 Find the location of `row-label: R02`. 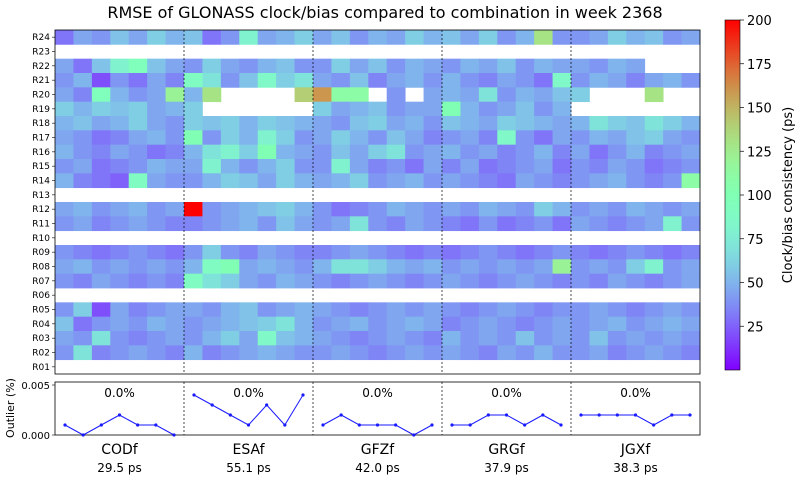

row-label: R02 is located at coordinates (41, 354).